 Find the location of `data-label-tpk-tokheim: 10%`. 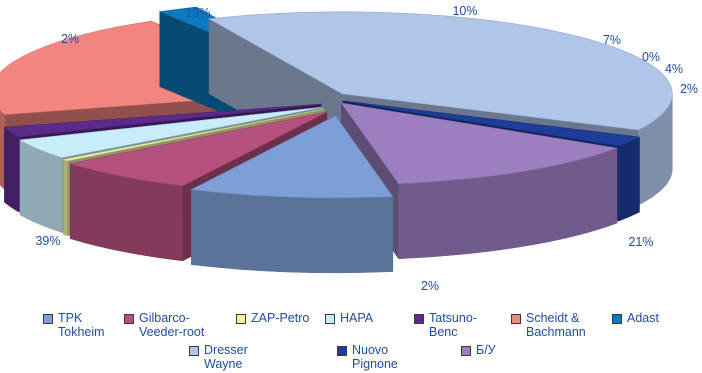

data-label-tpk-tokheim: 10% is located at coordinates (464, 11).